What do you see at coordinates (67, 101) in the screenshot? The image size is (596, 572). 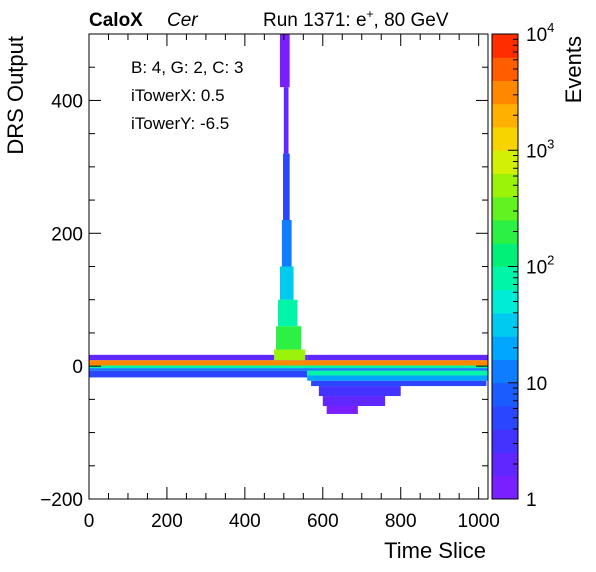 I see `y-tick-label: 400` at bounding box center [67, 101].